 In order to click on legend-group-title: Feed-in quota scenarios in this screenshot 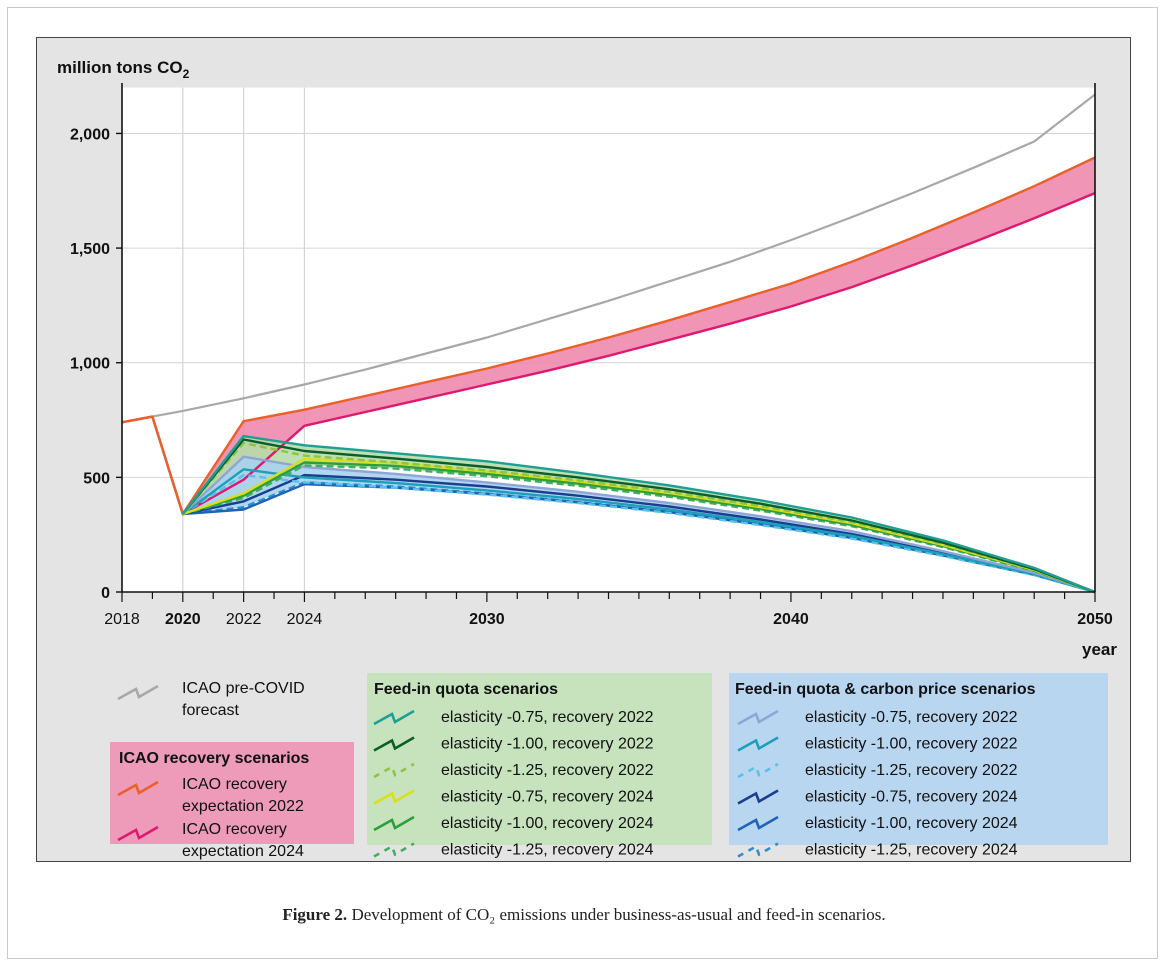, I will do `click(466, 689)`.